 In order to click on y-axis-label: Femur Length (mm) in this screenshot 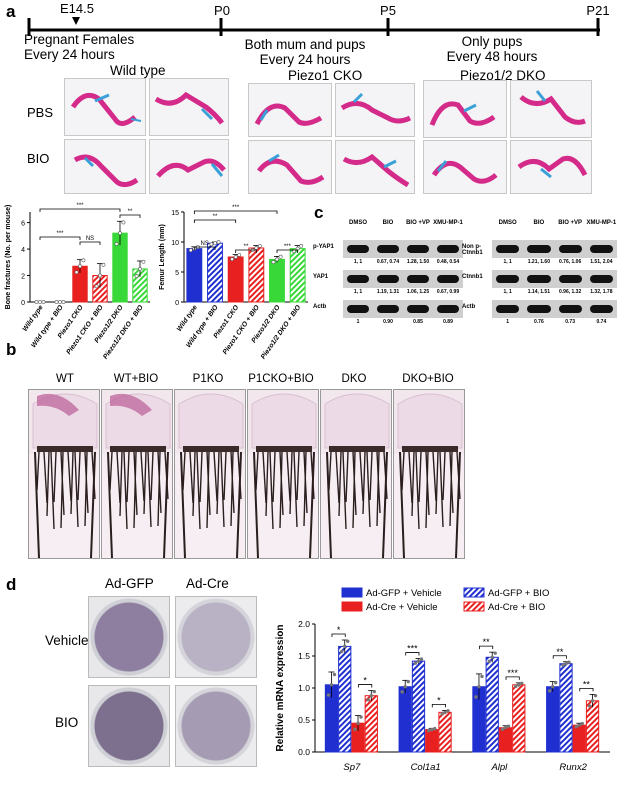, I will do `click(162, 257)`.